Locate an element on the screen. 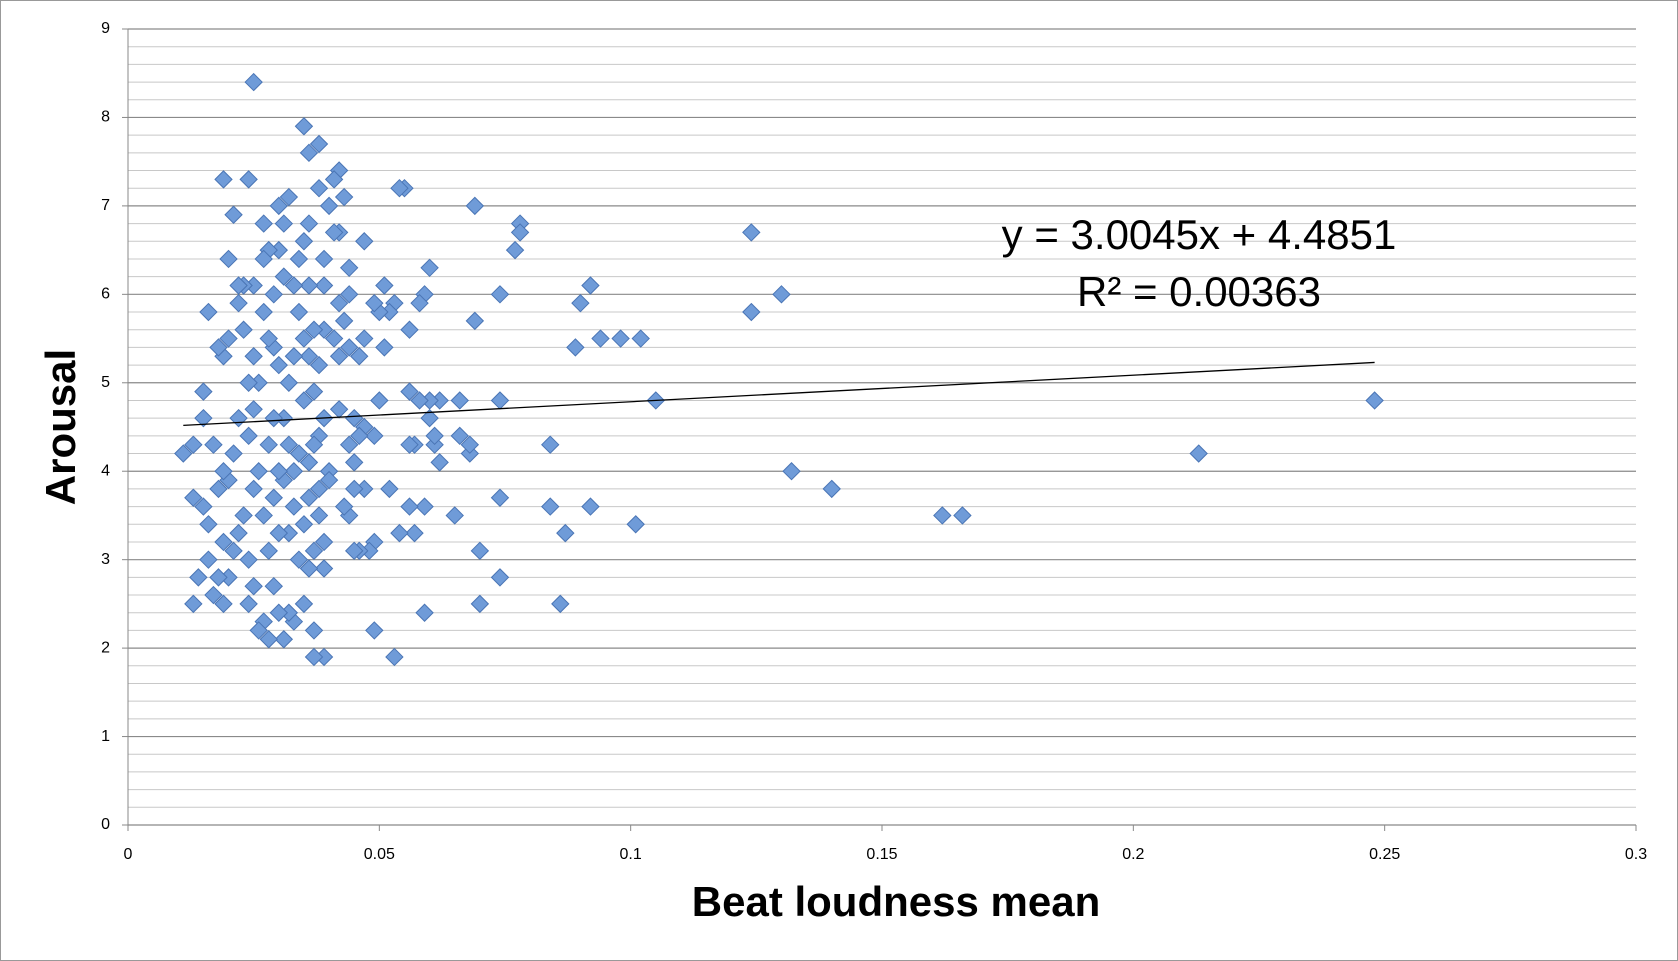 Image resolution: width=1678 pixels, height=961 pixels. y-tick-label: 4 is located at coordinates (105, 470).